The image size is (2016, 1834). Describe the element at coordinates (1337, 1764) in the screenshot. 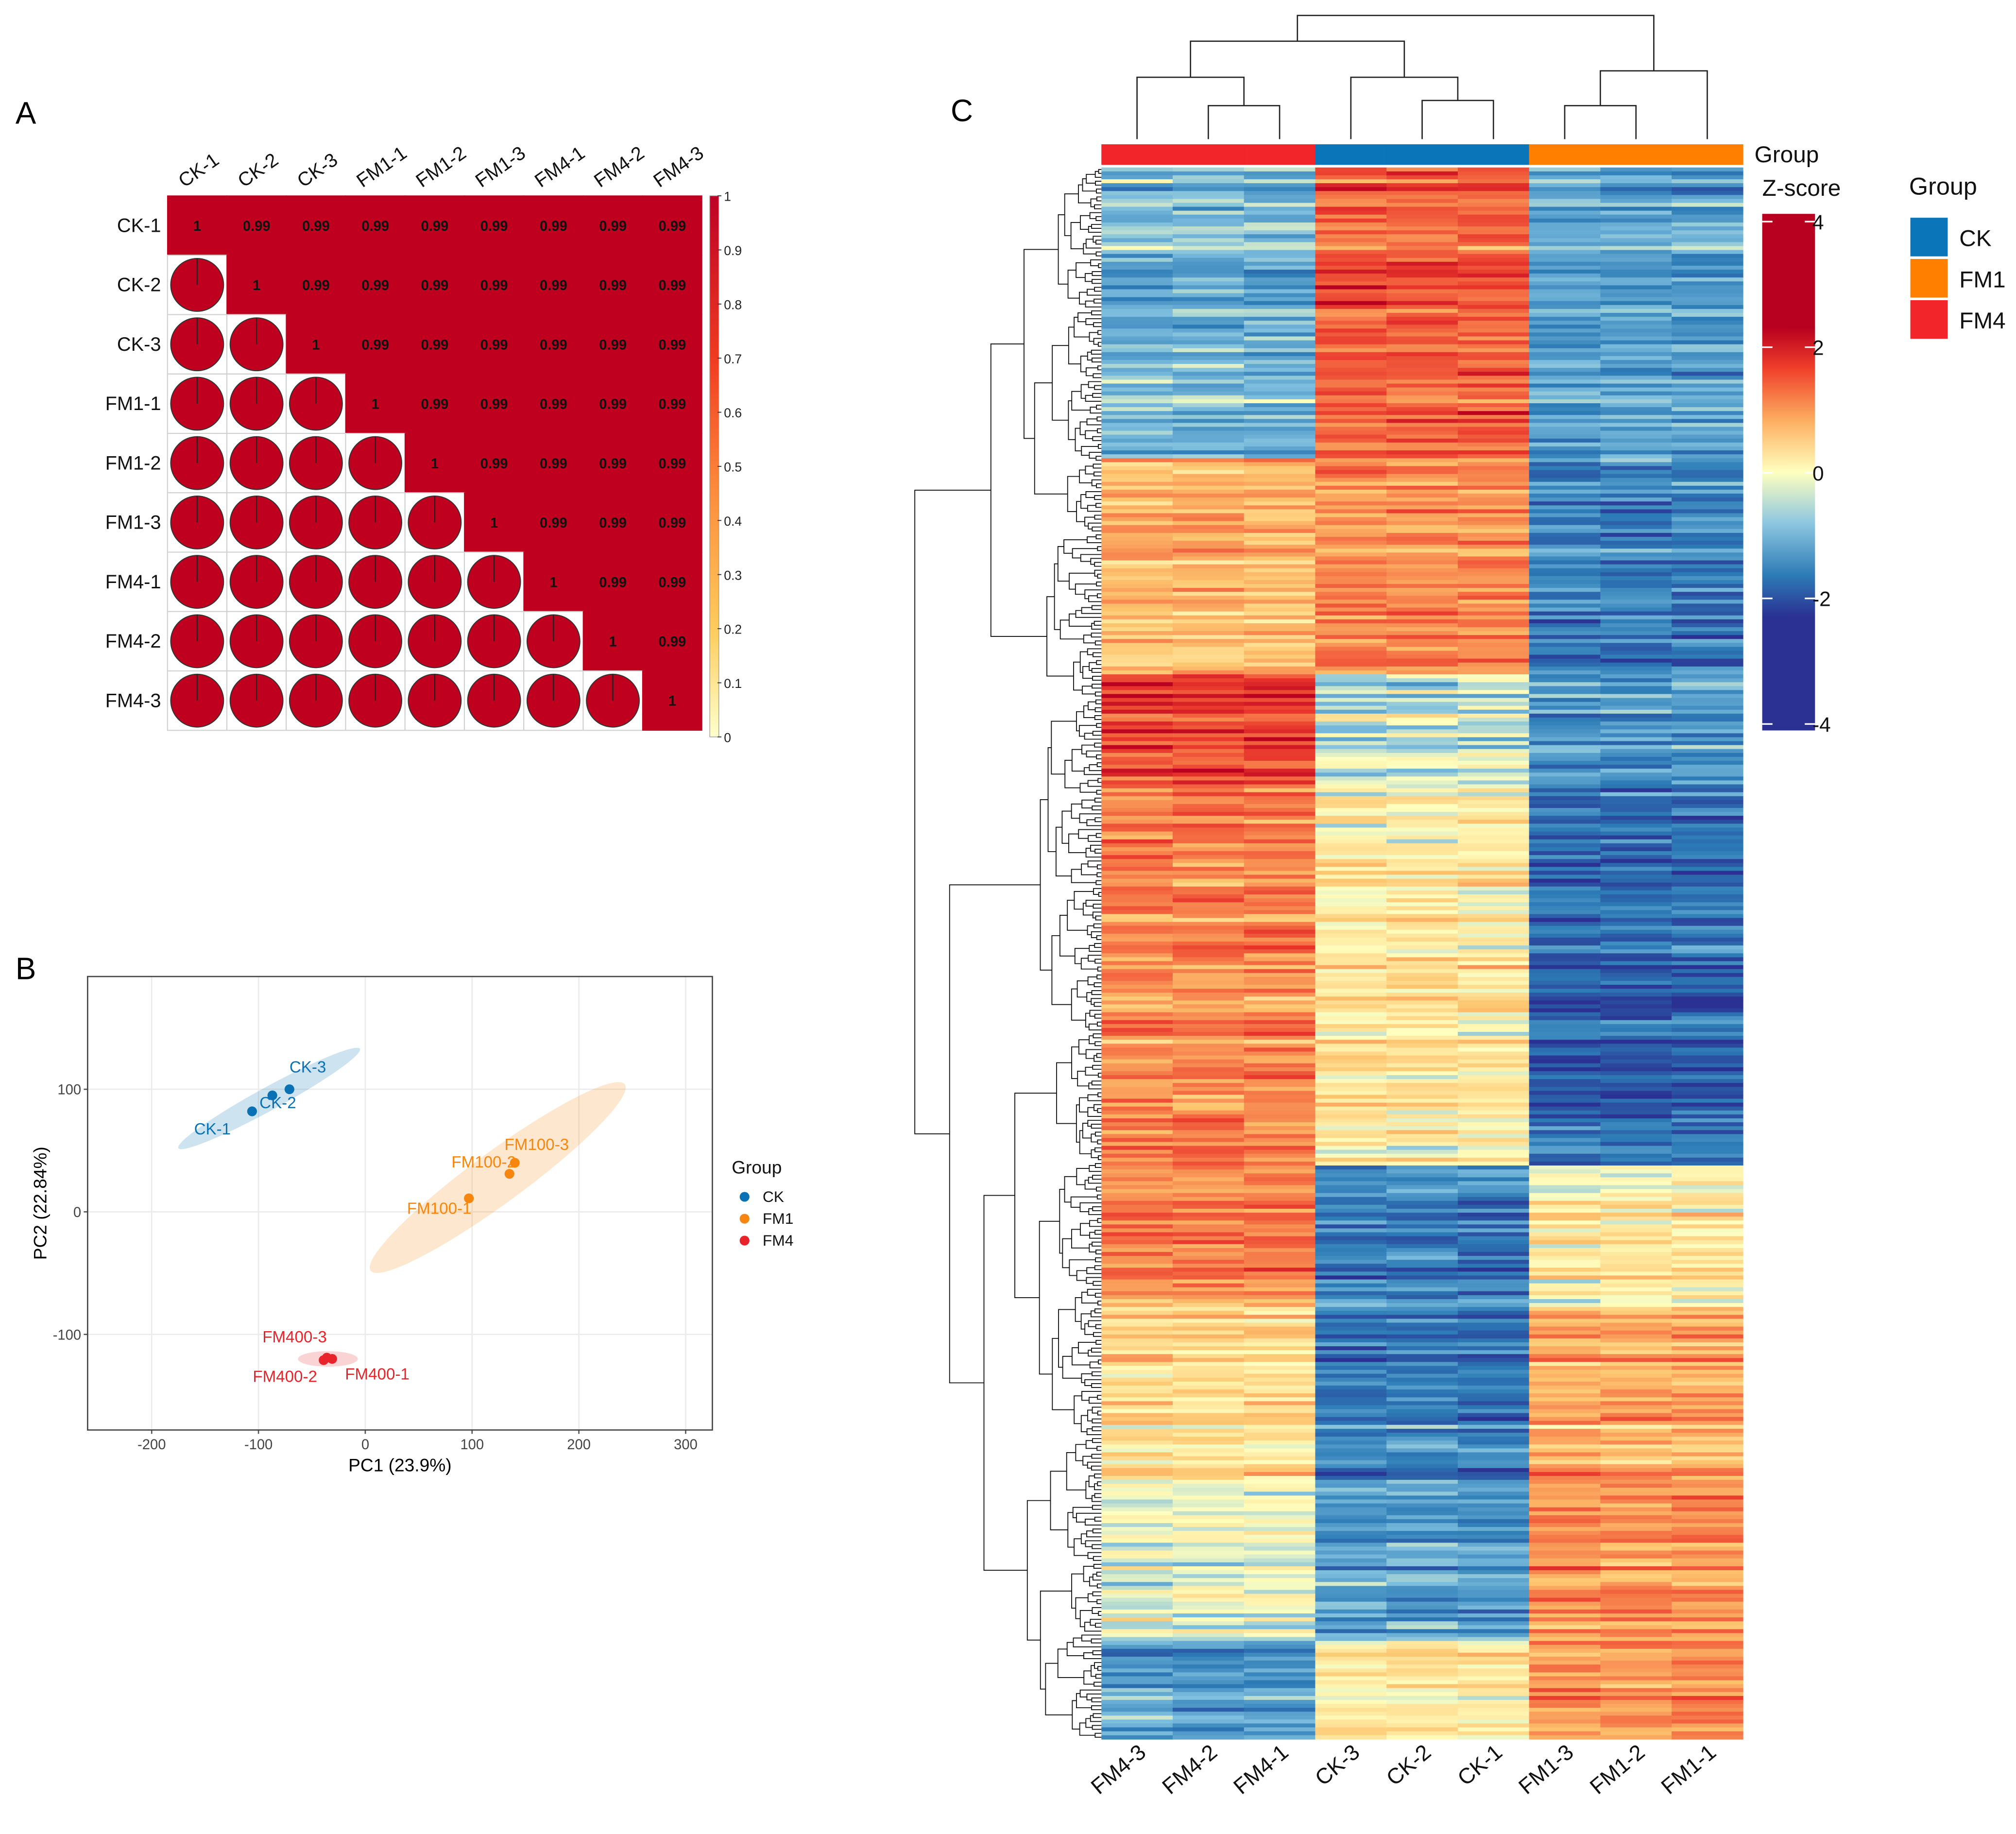

I see `column-label: CK-3` at that location.